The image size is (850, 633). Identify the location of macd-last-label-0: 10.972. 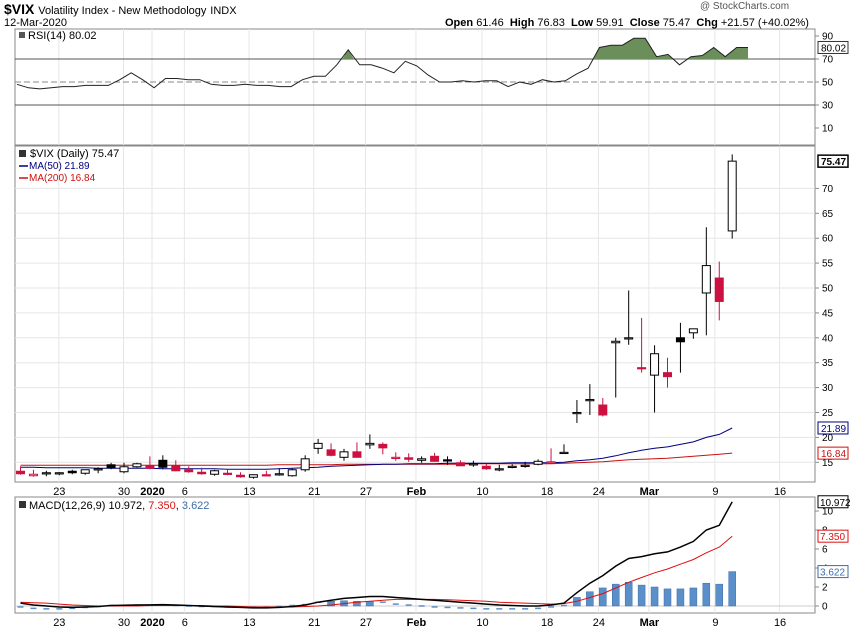
(835, 503).